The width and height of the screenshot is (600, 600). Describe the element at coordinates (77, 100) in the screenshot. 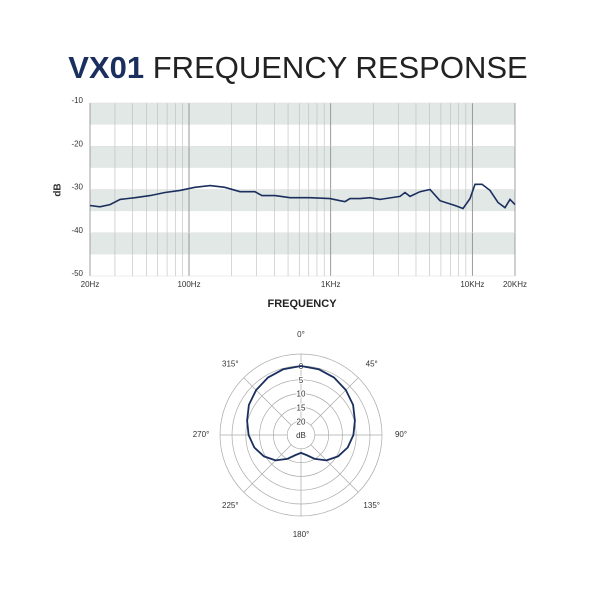

I see `y-tick-label: -10` at that location.